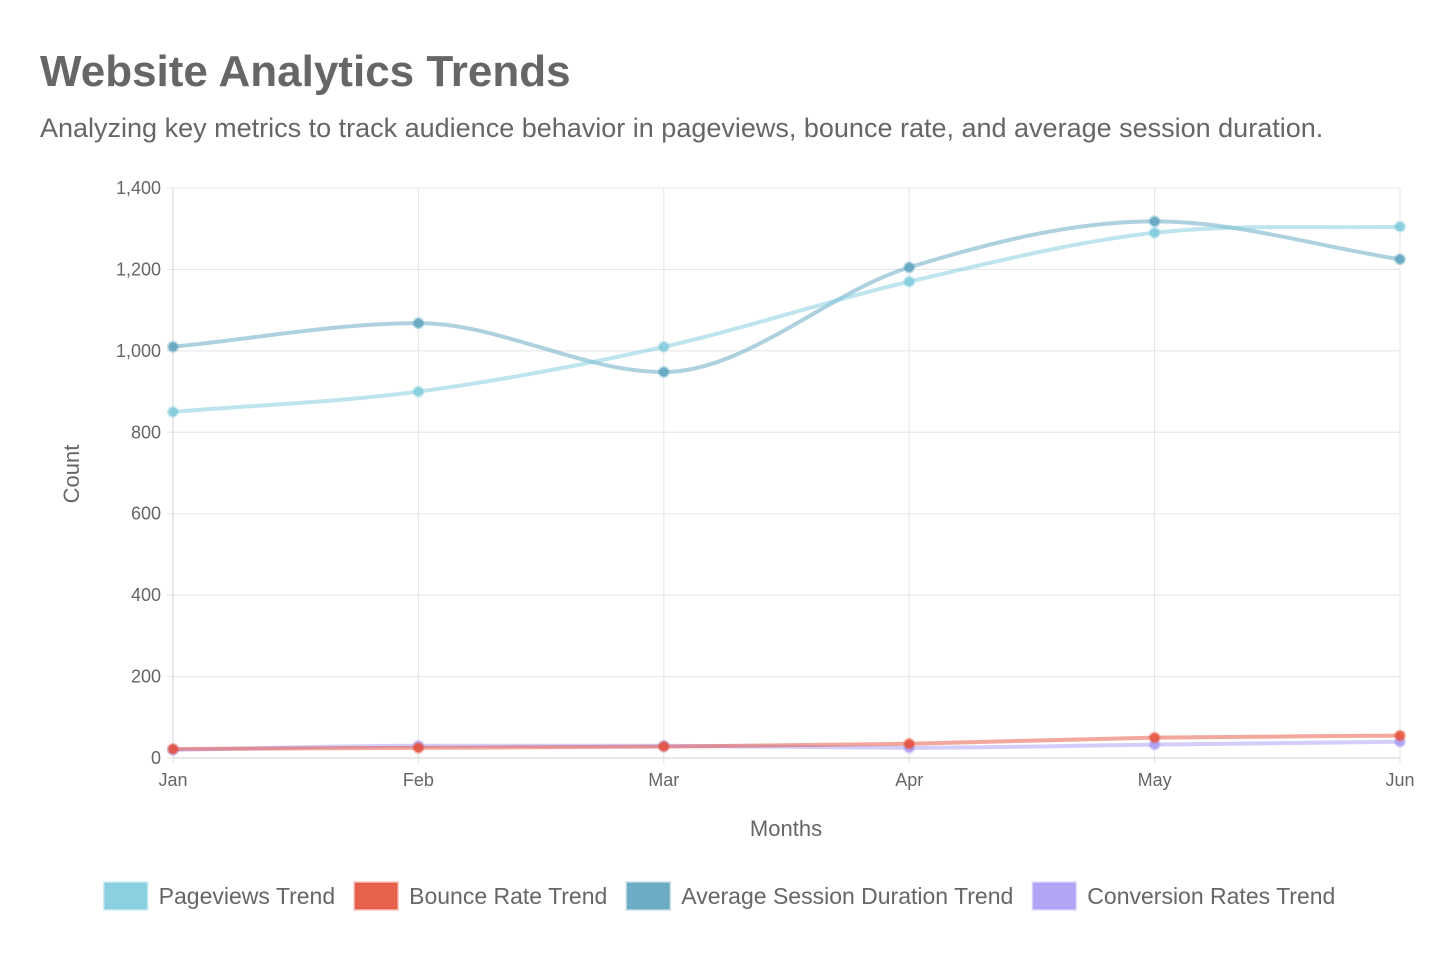 The image size is (1440, 960). What do you see at coordinates (909, 780) in the screenshot?
I see `x-tick-label: Apr` at bounding box center [909, 780].